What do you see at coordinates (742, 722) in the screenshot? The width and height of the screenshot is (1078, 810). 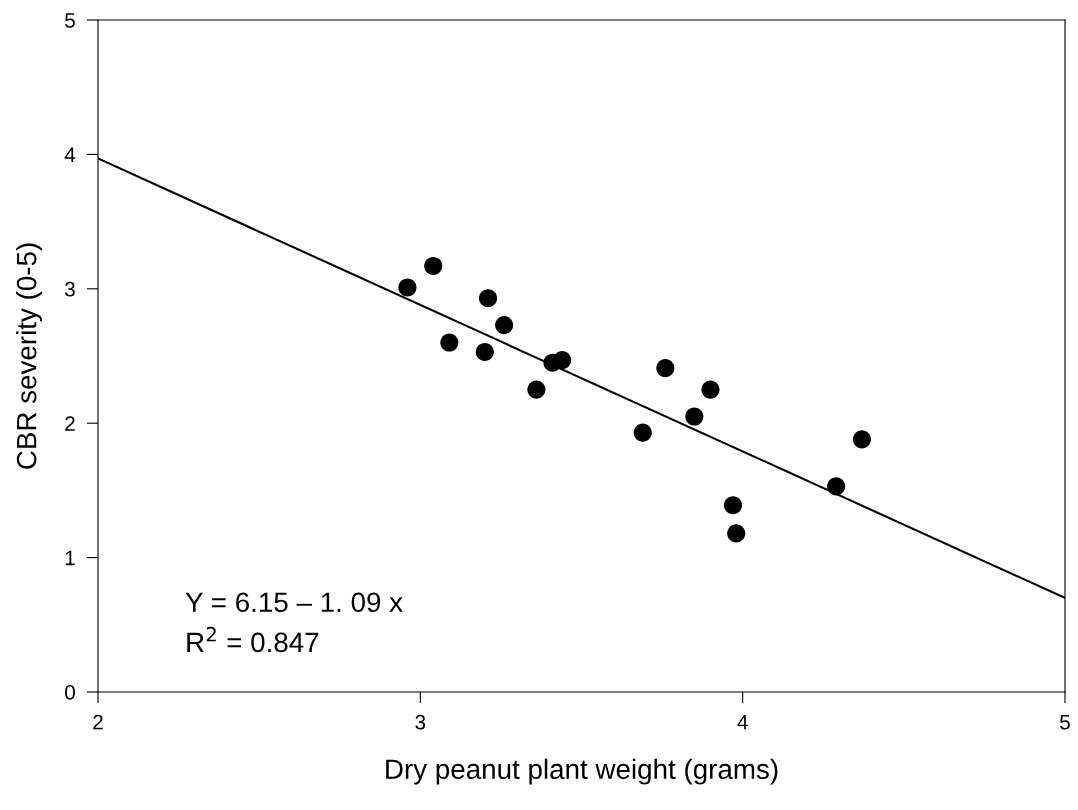 I see `x-tick-label: 4` at bounding box center [742, 722].